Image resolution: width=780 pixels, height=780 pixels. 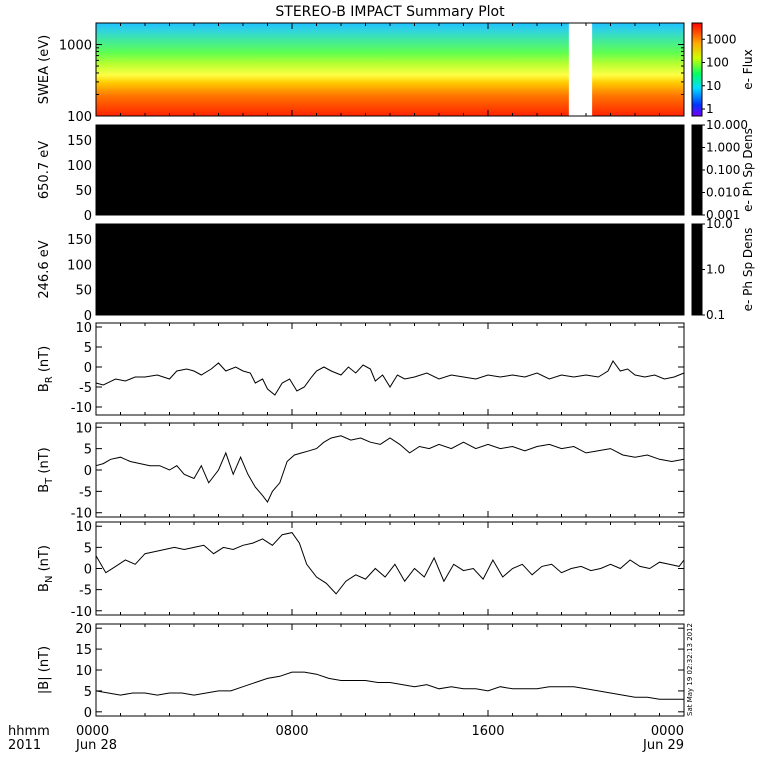 What do you see at coordinates (723, 215) in the screenshot?
I see `colorbar-tick-label: 0.001` at bounding box center [723, 215].